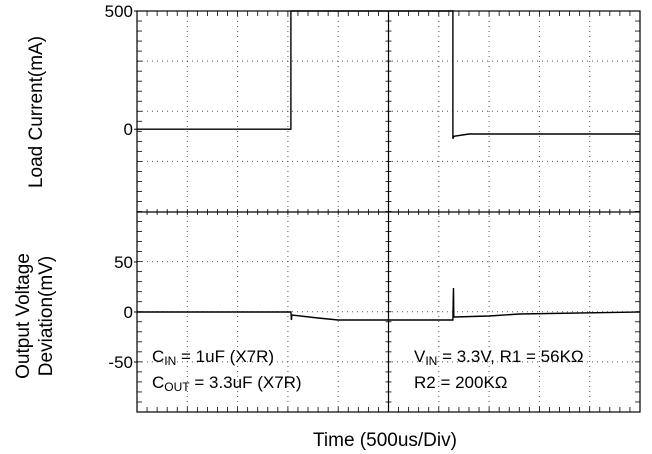 This screenshot has height=454, width=652. What do you see at coordinates (461, 382) in the screenshot?
I see `r2-annotation: R2 = 200KΩ` at bounding box center [461, 382].